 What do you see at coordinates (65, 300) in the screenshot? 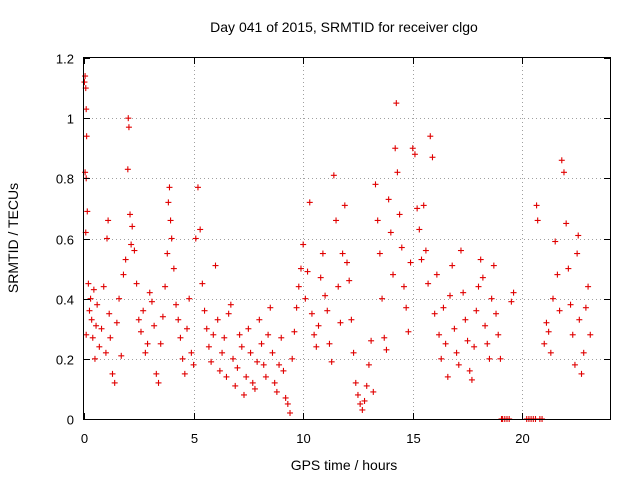
I see `y-tick-label: 0.4` at bounding box center [65, 300].